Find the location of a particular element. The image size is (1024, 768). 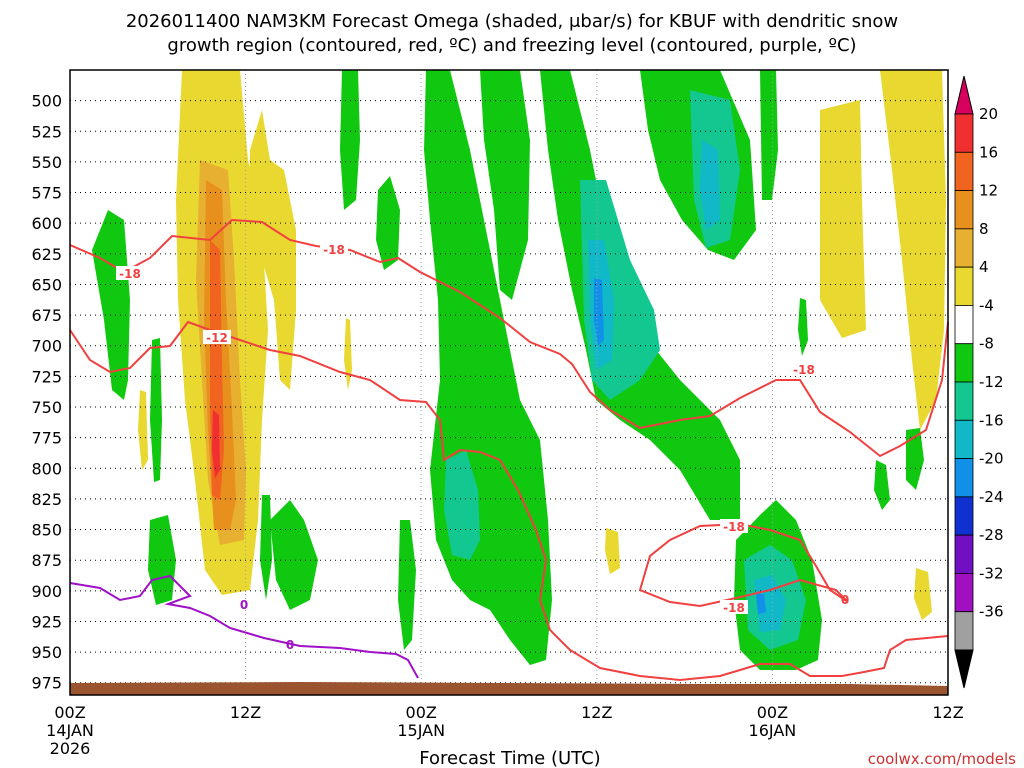

colorbar: 20 16 12 8 4 -4 -8 -12 -16 -20 -24 -28 -32 -36 is located at coordinates (979, 382).